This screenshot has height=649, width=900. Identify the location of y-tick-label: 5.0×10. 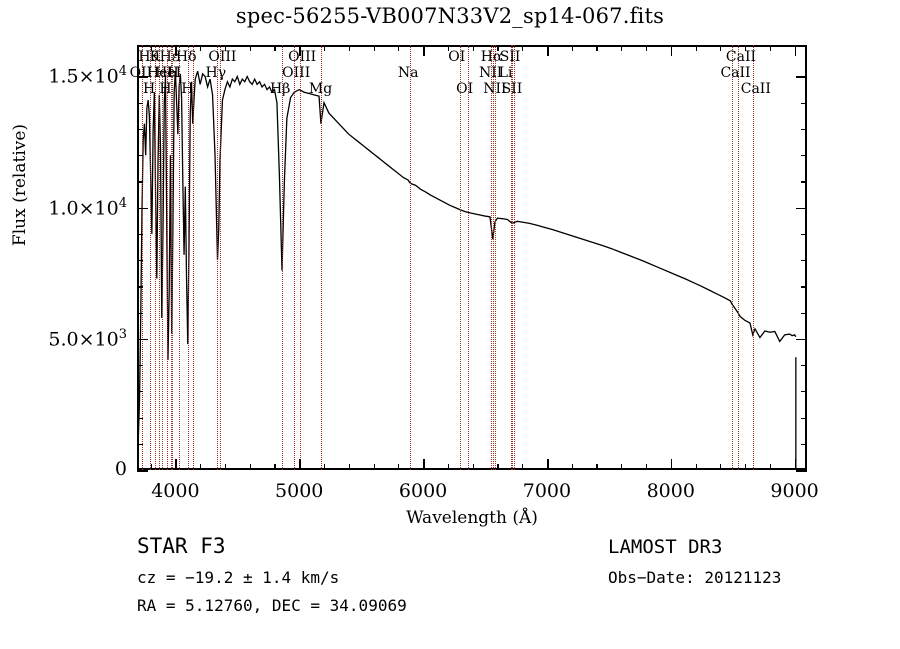
(83, 339).